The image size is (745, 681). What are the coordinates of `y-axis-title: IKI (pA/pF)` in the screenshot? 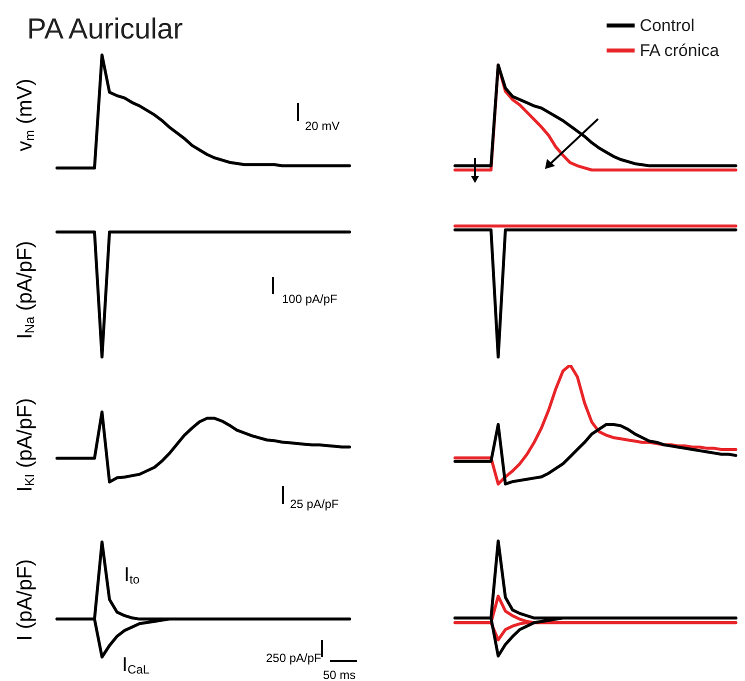 It's located at (25, 445).